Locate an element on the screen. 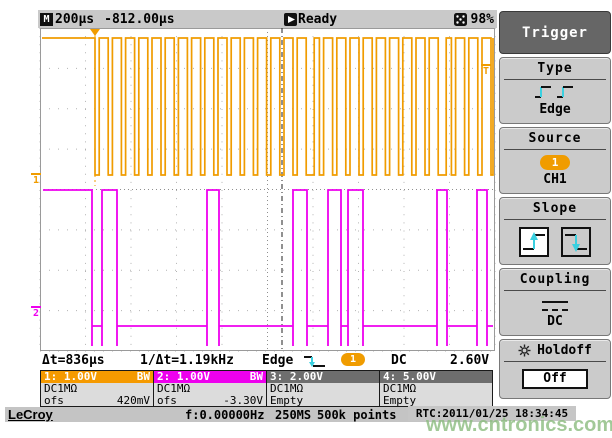 This screenshot has width=612, height=438. channel1-header: 1: 1.00V BW is located at coordinates (97, 377).